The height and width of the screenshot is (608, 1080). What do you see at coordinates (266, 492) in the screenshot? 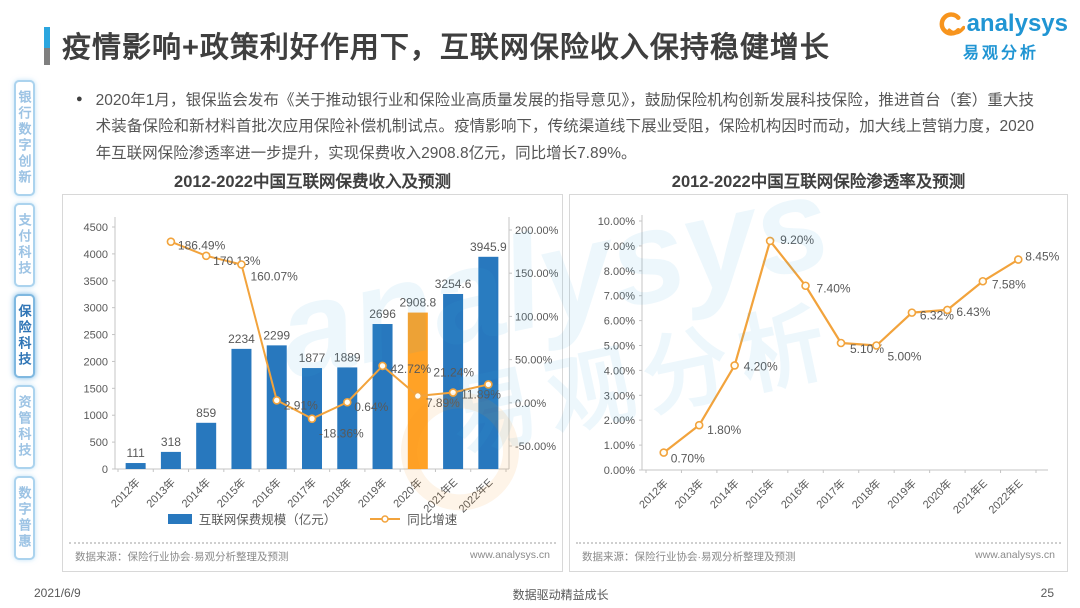
I see `x-tick-label: 2016年` at bounding box center [266, 492].